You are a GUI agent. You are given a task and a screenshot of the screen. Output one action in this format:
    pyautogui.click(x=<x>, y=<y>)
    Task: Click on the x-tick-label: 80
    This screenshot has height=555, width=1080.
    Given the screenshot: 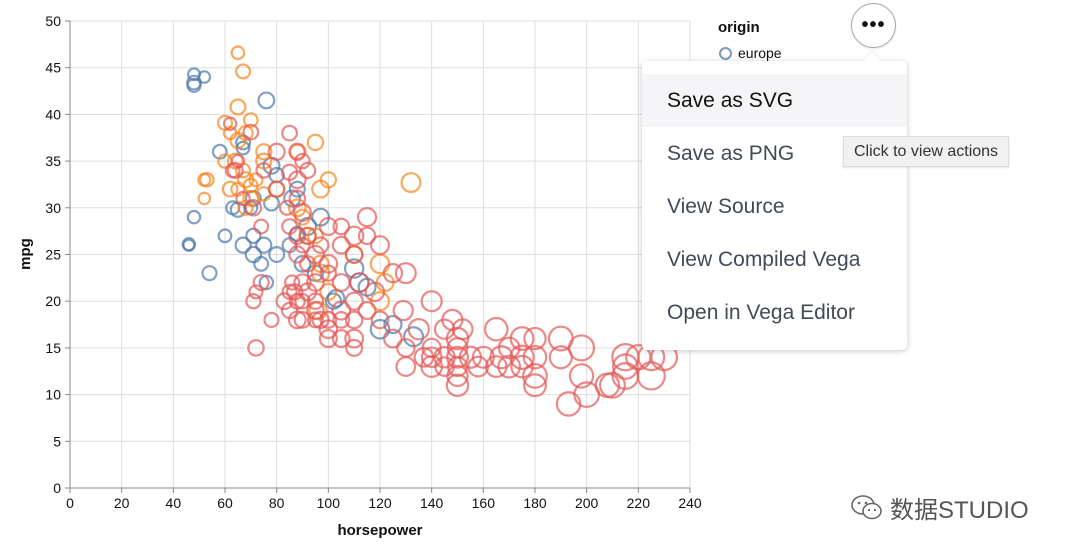 What is the action you would take?
    pyautogui.click(x=277, y=503)
    